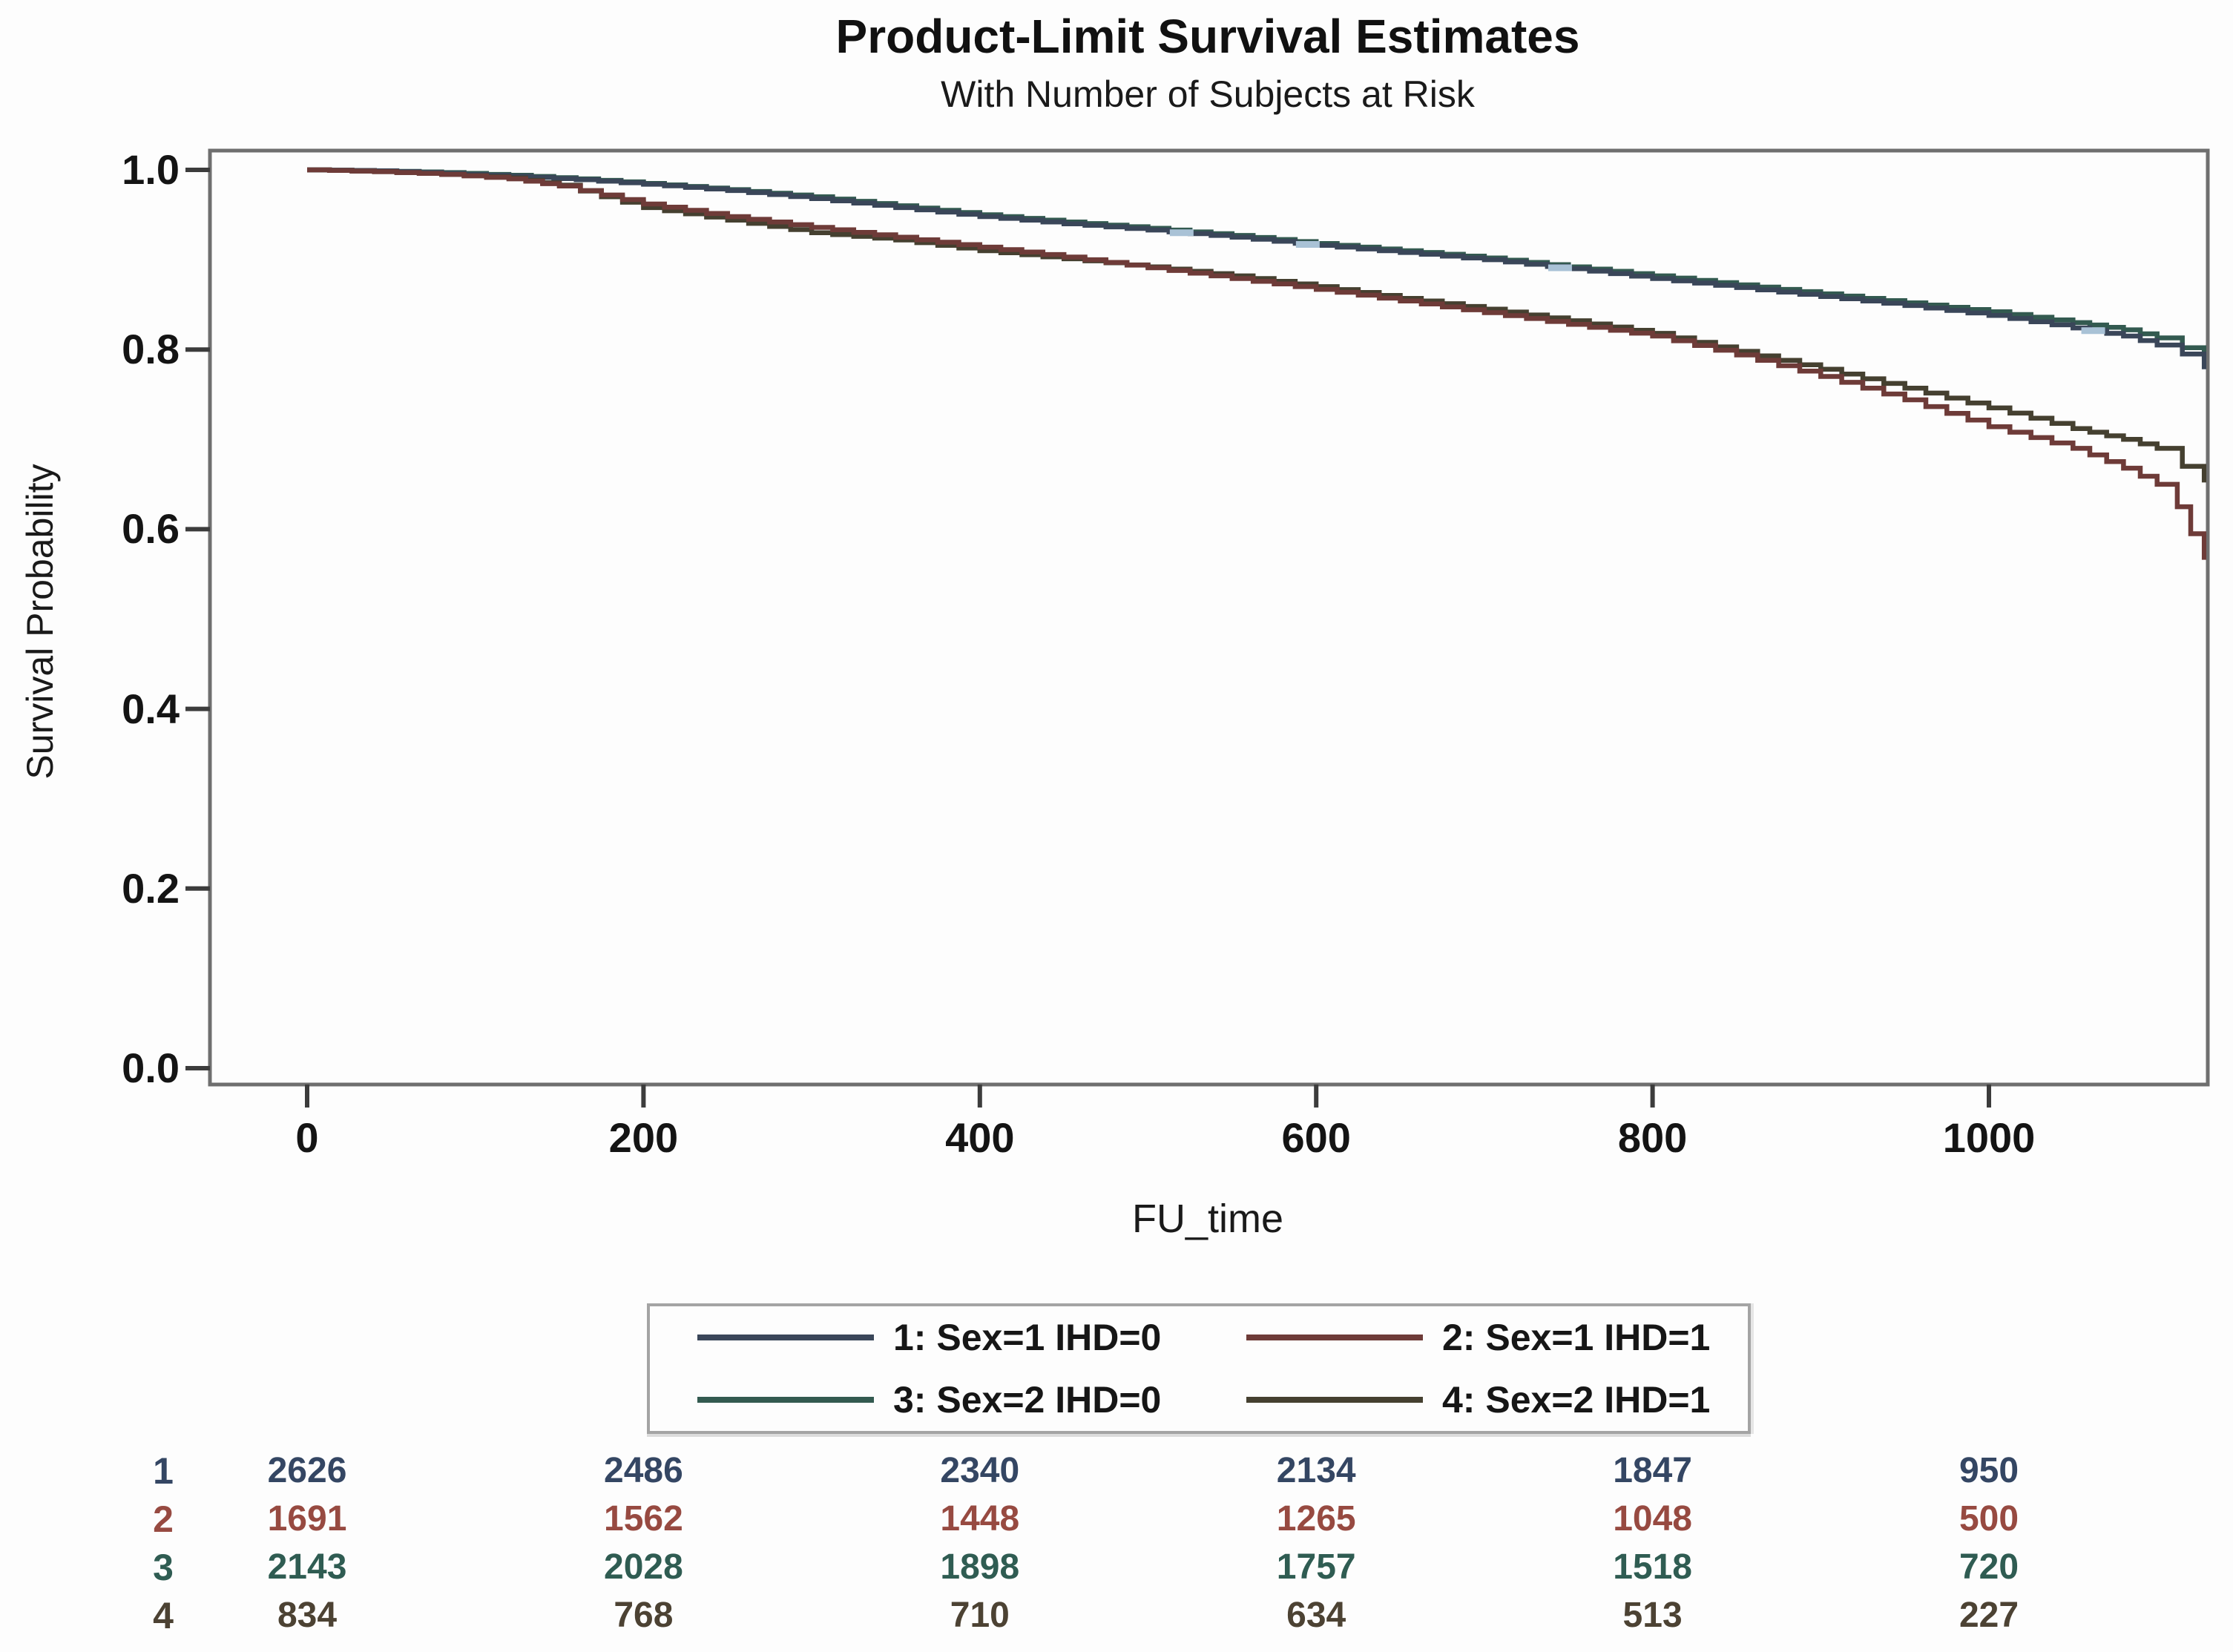  What do you see at coordinates (307, 1519) in the screenshot?
I see `risk-count: 1691` at bounding box center [307, 1519].